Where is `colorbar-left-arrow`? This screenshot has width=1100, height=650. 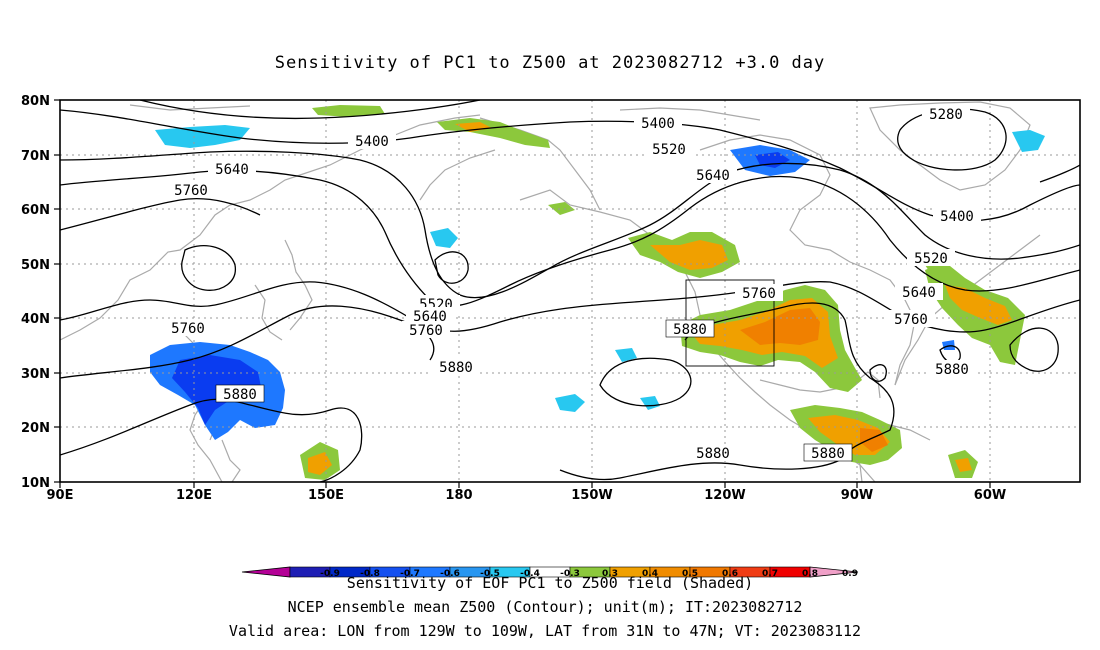 colorbar-left-arrow is located at coordinates (266, 572).